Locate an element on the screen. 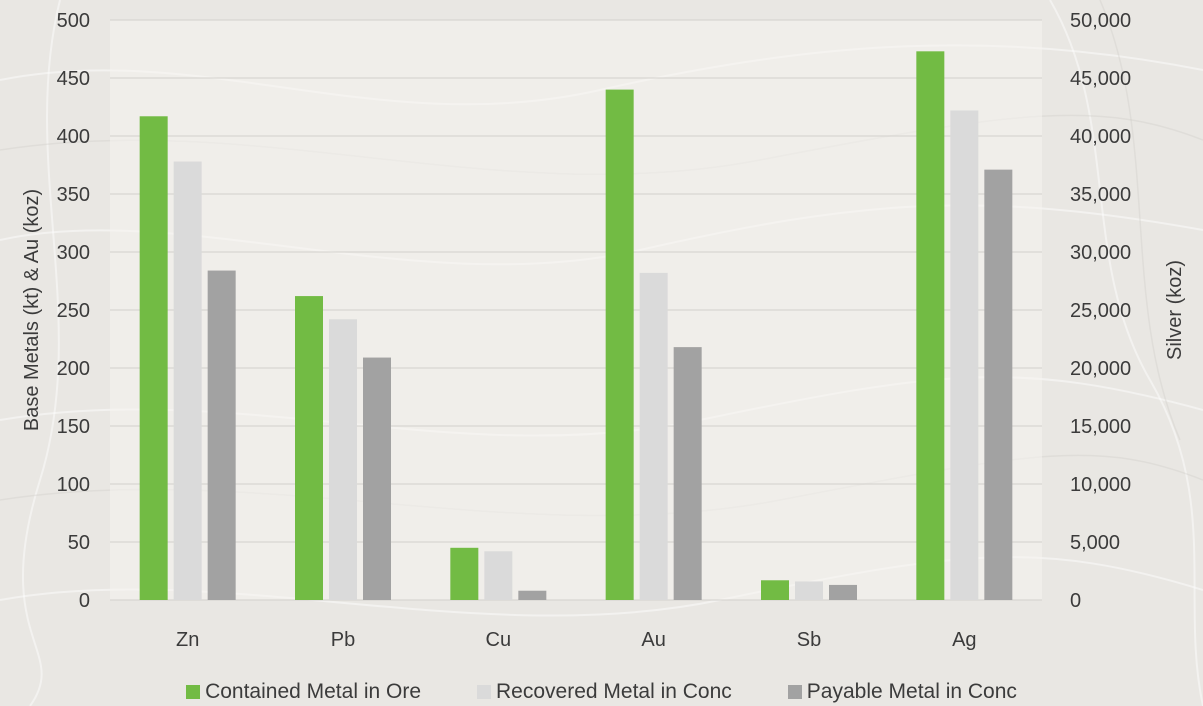 The height and width of the screenshot is (706, 1203). y-tick-label-right: 10,000 is located at coordinates (1100, 485).